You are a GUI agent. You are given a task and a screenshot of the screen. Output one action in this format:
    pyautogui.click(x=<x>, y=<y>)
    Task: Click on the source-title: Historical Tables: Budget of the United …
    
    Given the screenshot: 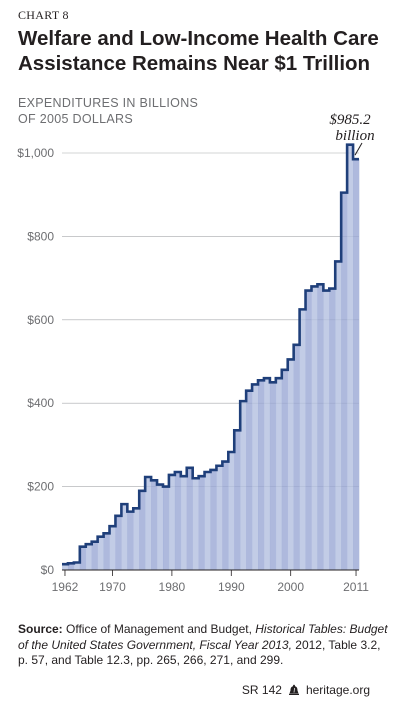 What is the action you would take?
    pyautogui.click(x=203, y=637)
    